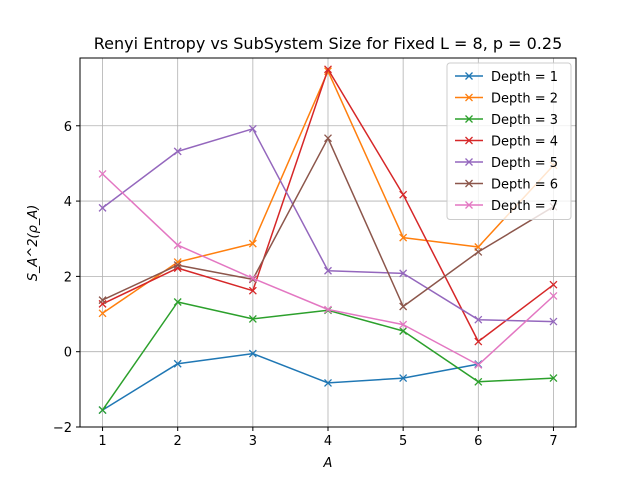  I want to click on legend-label: Depth = 1, so click(524, 77).